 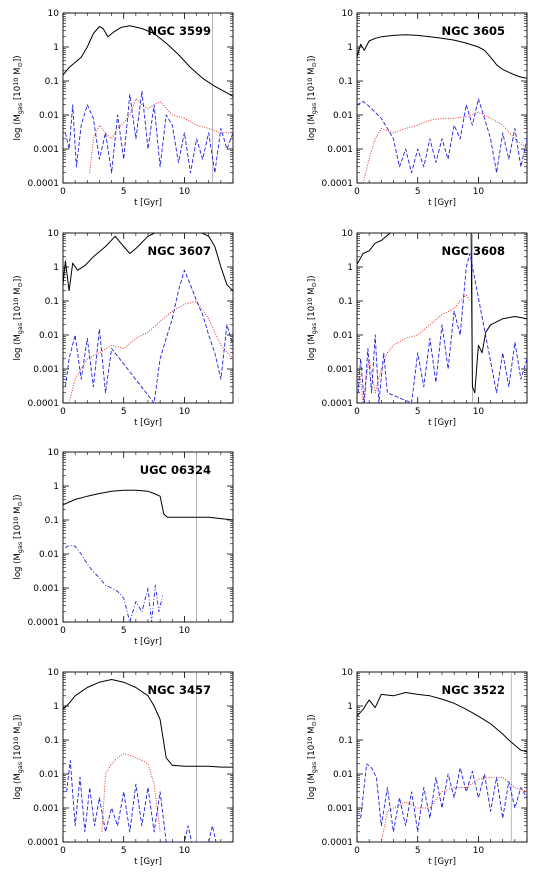 What do you see at coordinates (473, 690) in the screenshot?
I see `panel-title: NGC 3522` at bounding box center [473, 690].